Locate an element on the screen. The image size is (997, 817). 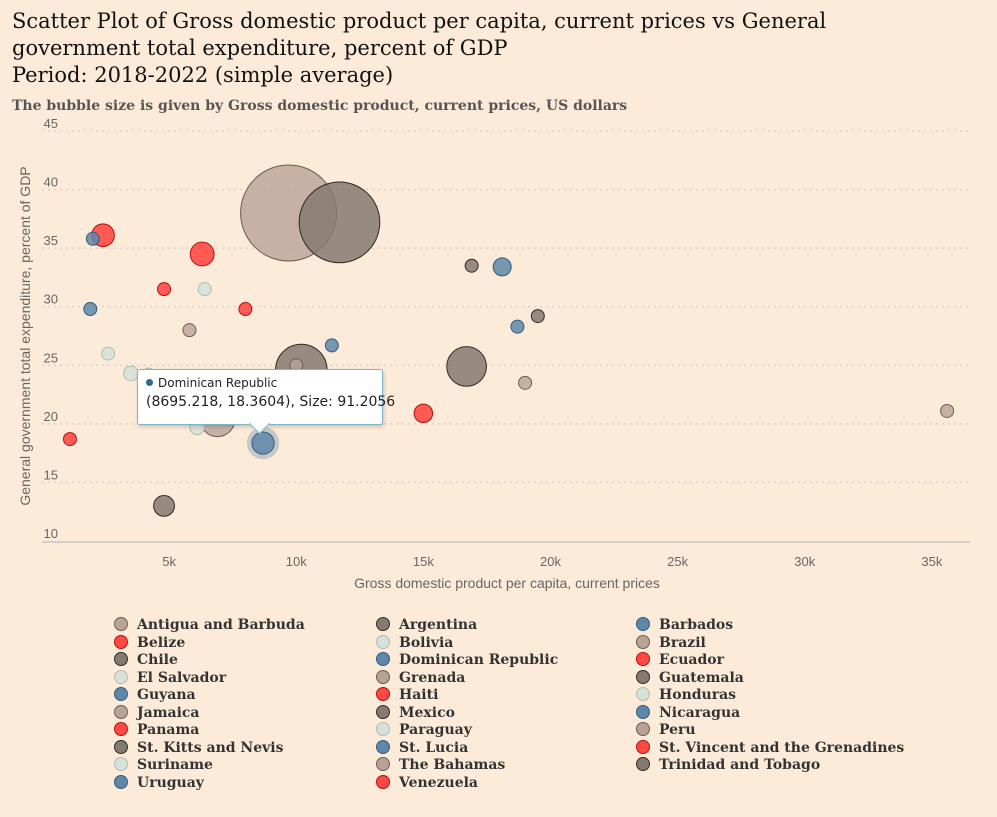
bubble-chile is located at coordinates (466, 366).